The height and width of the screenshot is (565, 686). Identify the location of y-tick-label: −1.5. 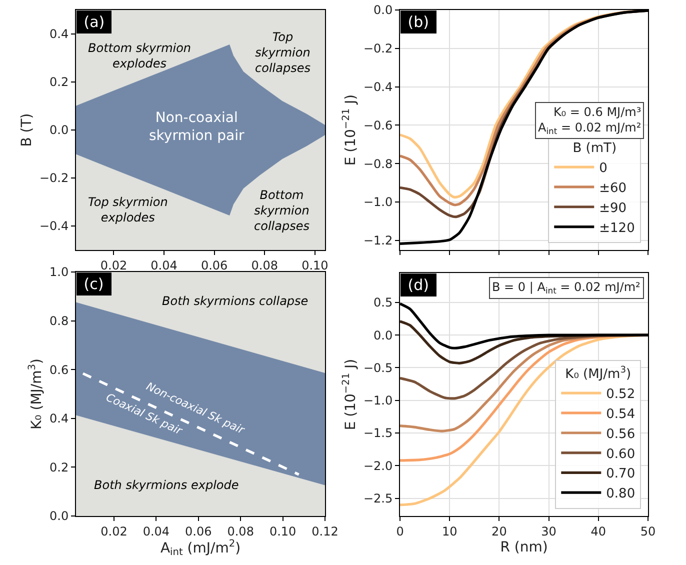
(378, 433).